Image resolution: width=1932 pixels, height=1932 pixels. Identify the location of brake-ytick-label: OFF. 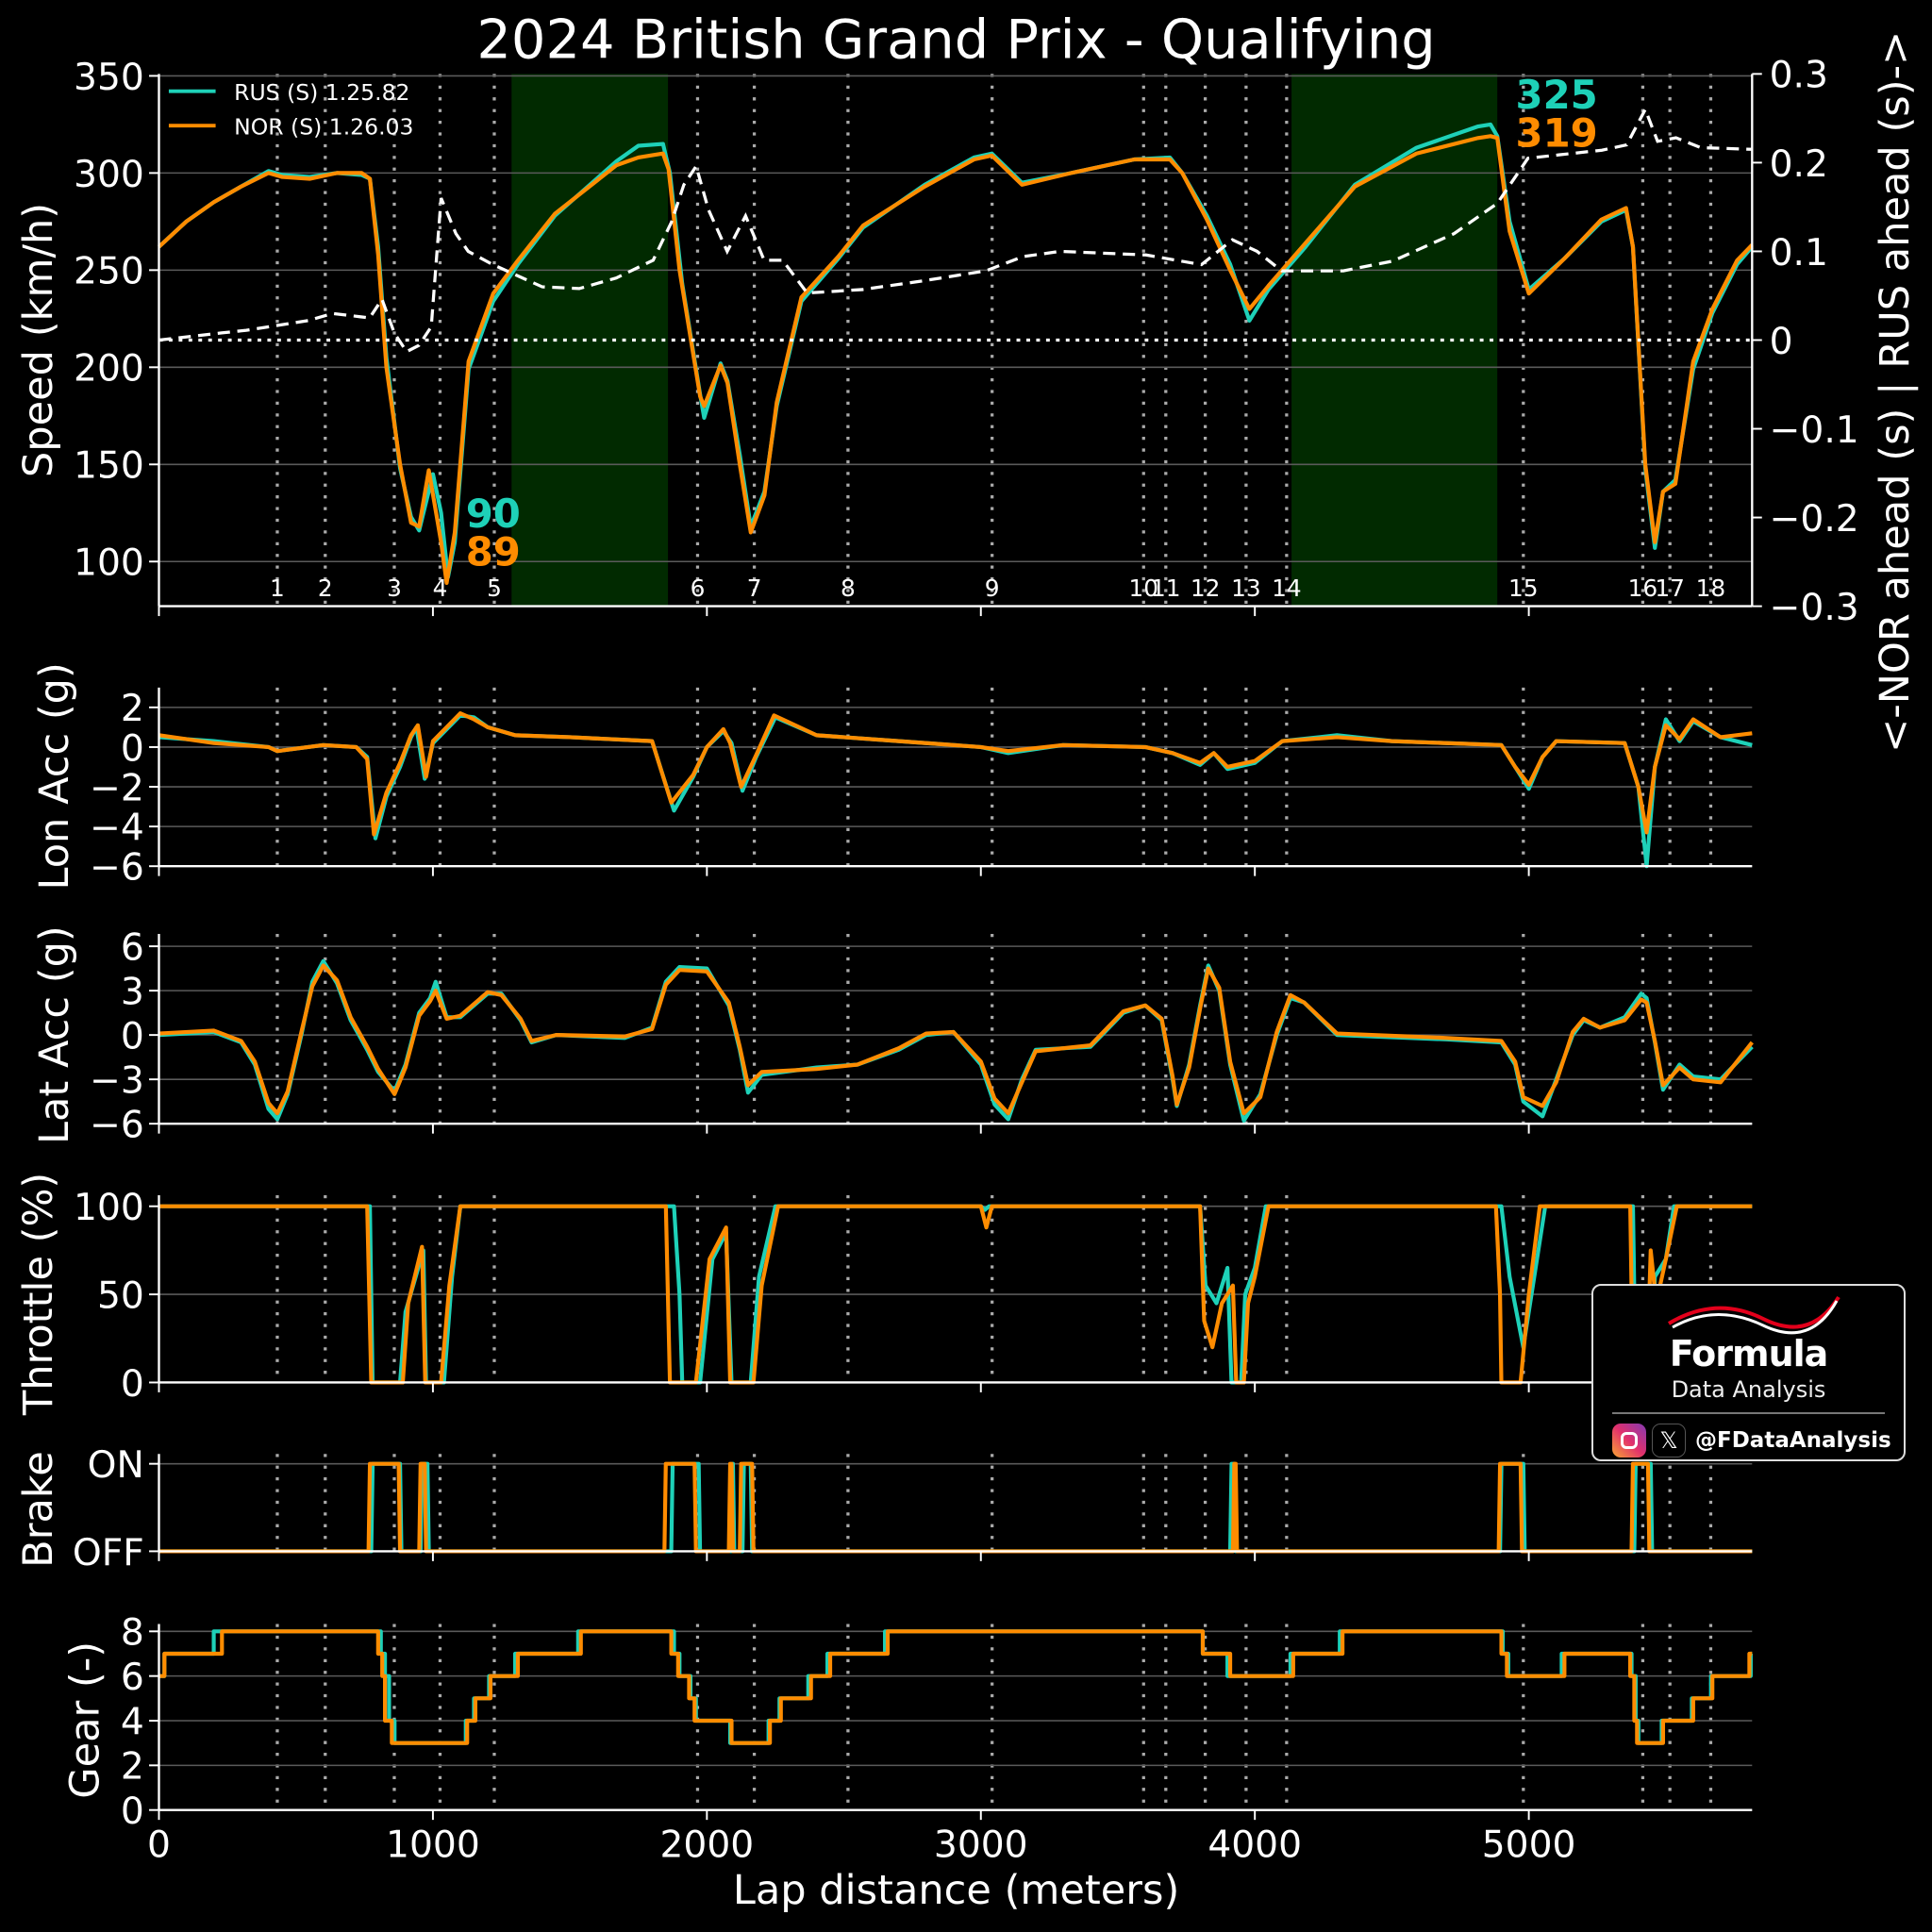
(109, 1553).